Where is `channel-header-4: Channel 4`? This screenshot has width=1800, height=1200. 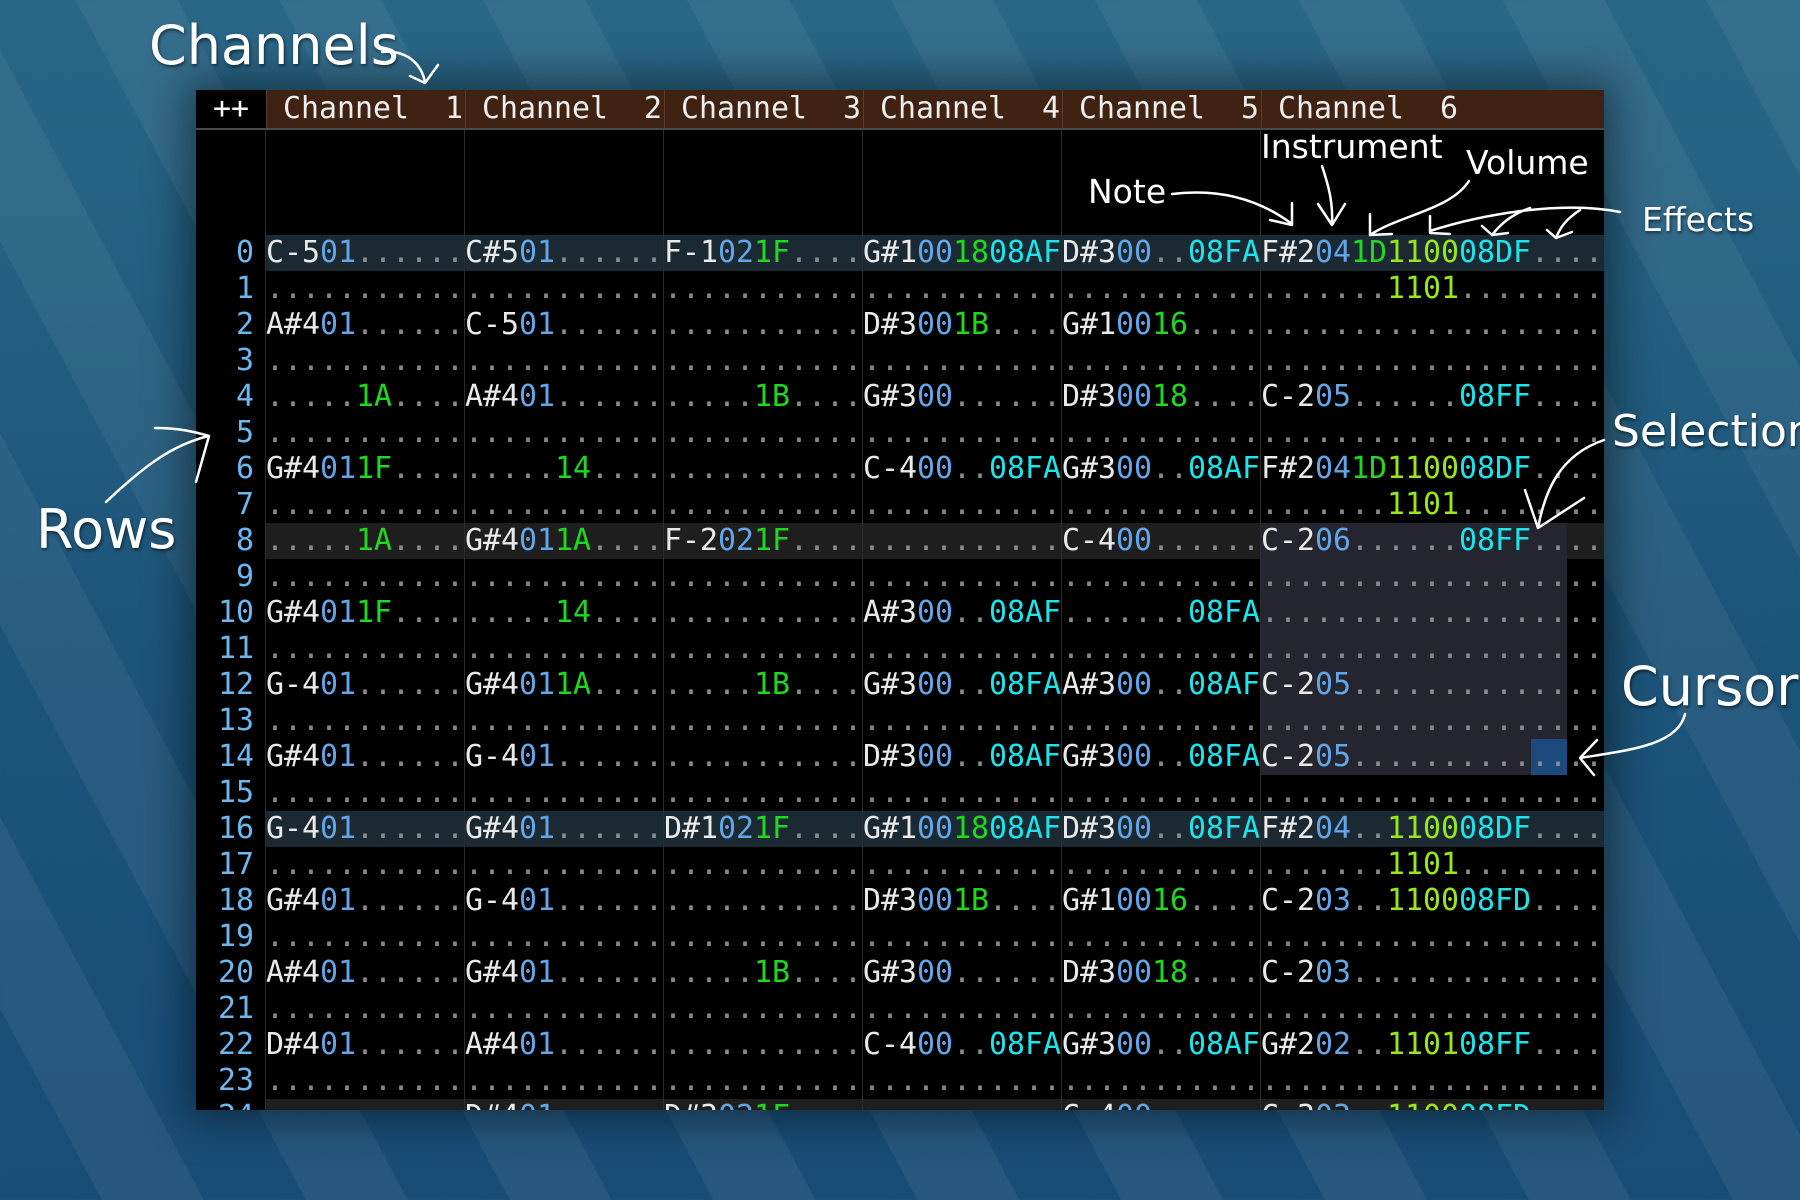
channel-header-4: Channel 4 is located at coordinates (962, 109).